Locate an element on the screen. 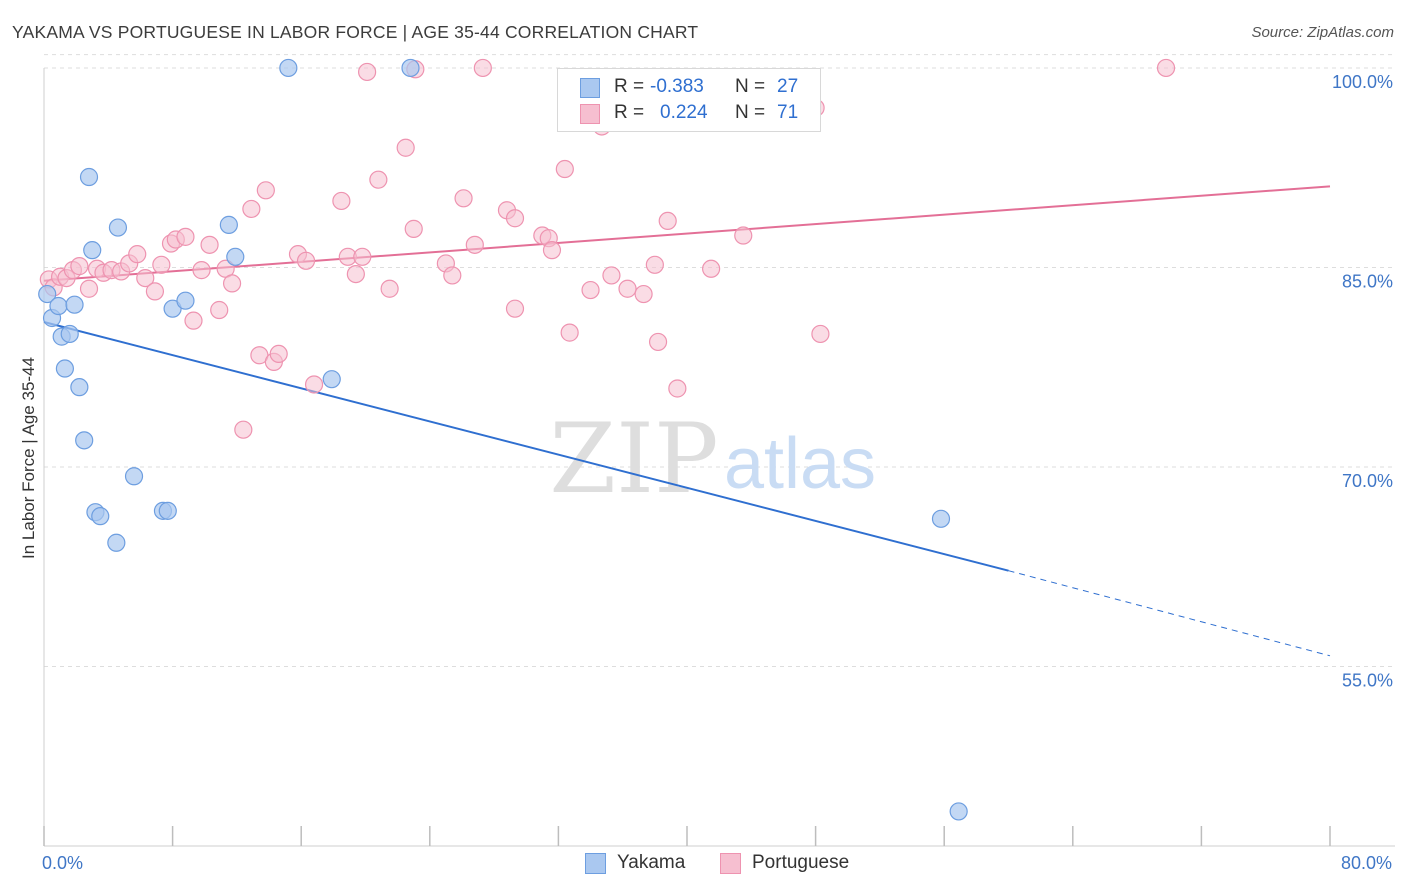 The height and width of the screenshot is (892, 1406). y-tick-label: 85.0% is located at coordinates (1367, 281).